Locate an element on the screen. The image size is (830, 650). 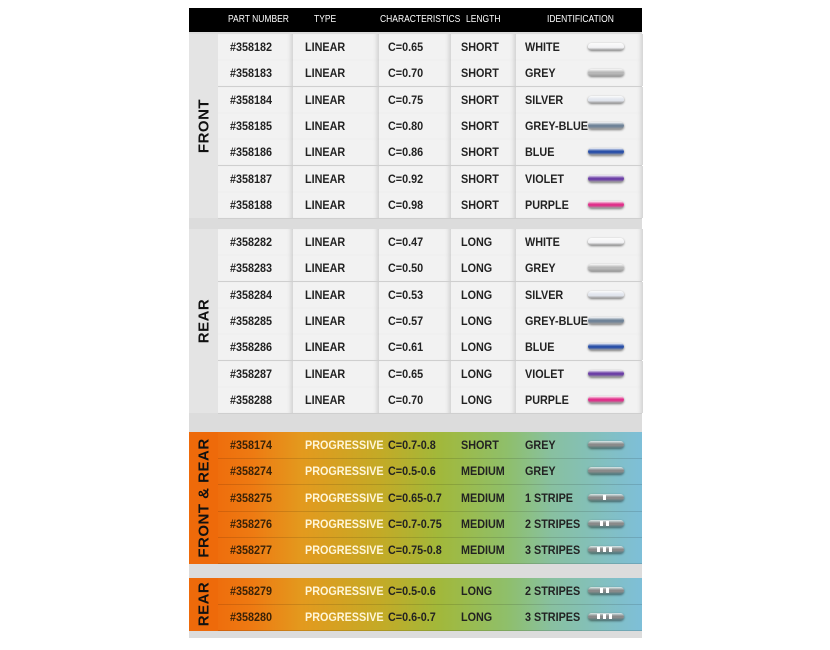
part-number: #358280 is located at coordinates (251, 617).